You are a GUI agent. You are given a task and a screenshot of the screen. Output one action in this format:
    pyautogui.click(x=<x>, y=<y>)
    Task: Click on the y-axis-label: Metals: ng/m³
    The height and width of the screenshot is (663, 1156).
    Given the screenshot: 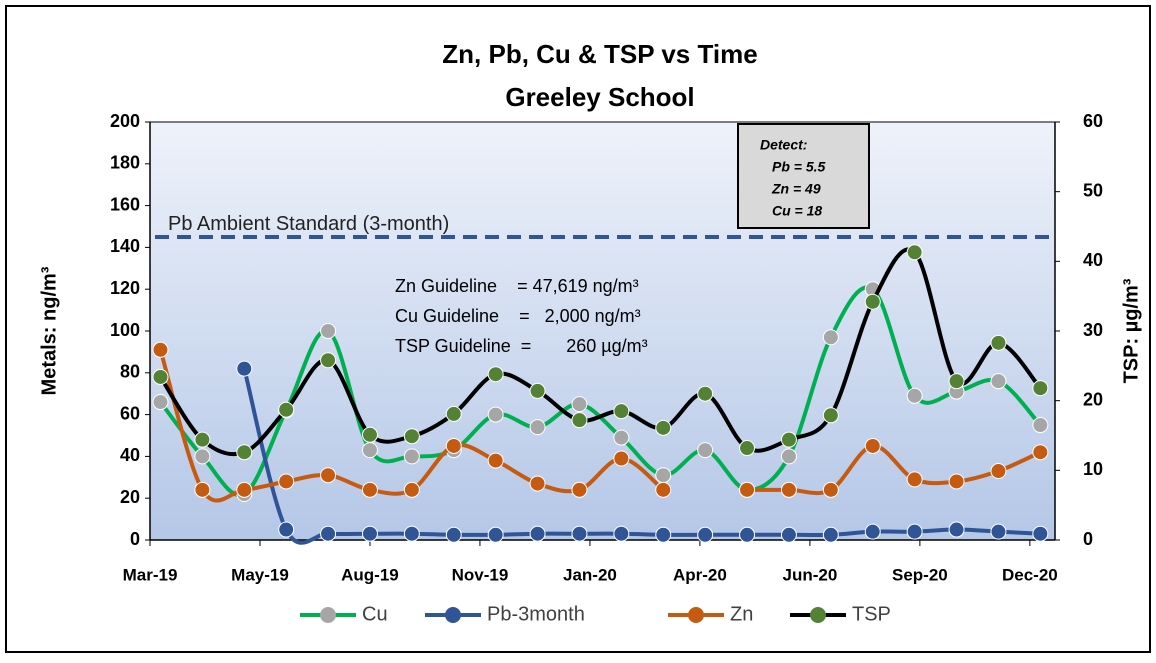 What is the action you would take?
    pyautogui.click(x=49, y=330)
    